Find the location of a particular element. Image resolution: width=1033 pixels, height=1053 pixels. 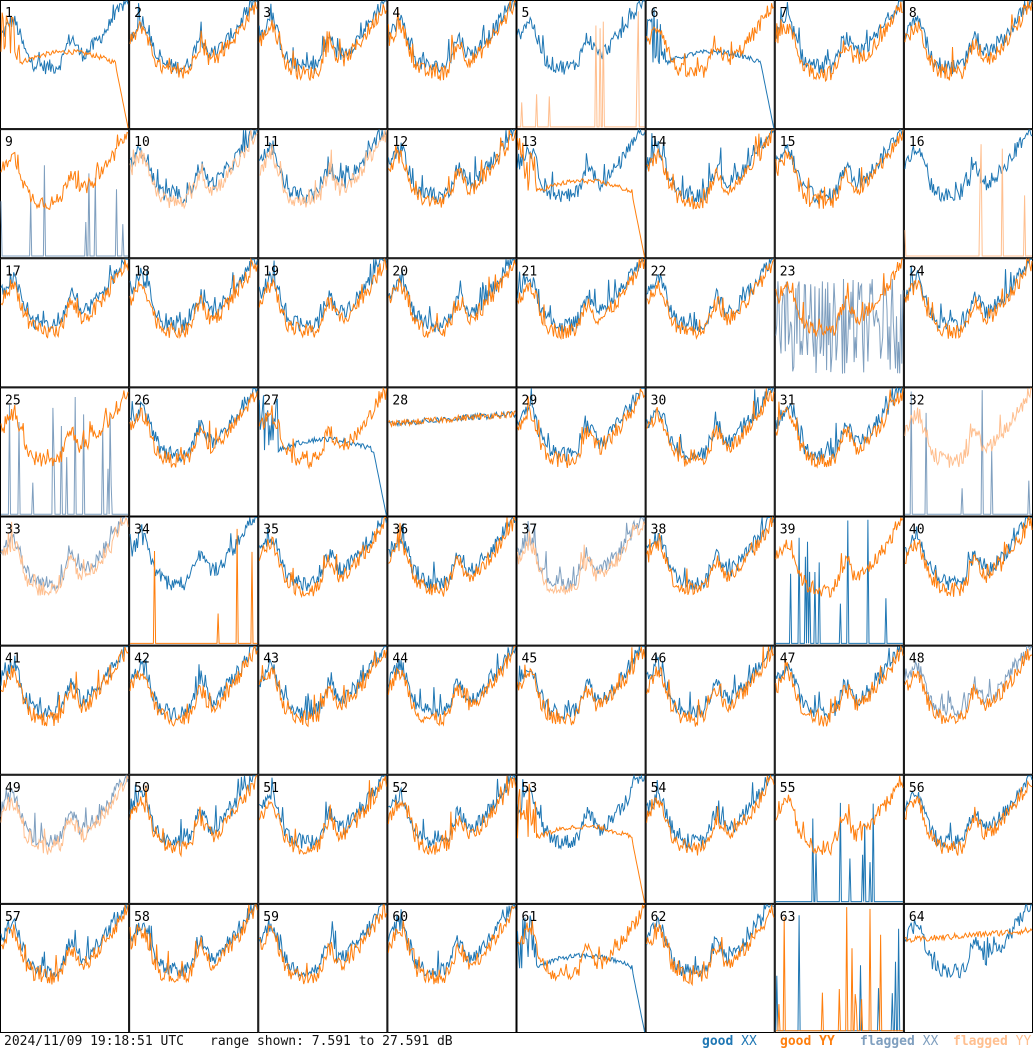

panel-label: 24 is located at coordinates (917, 271).